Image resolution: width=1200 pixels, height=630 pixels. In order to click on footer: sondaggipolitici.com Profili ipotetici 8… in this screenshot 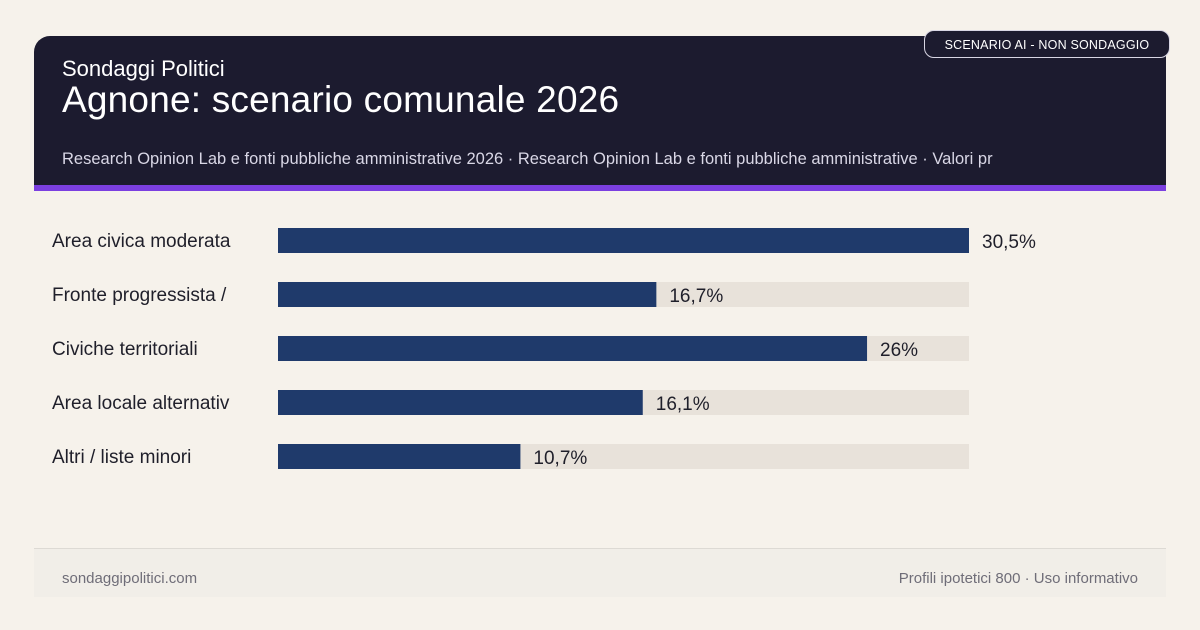, I will do `click(600, 572)`.